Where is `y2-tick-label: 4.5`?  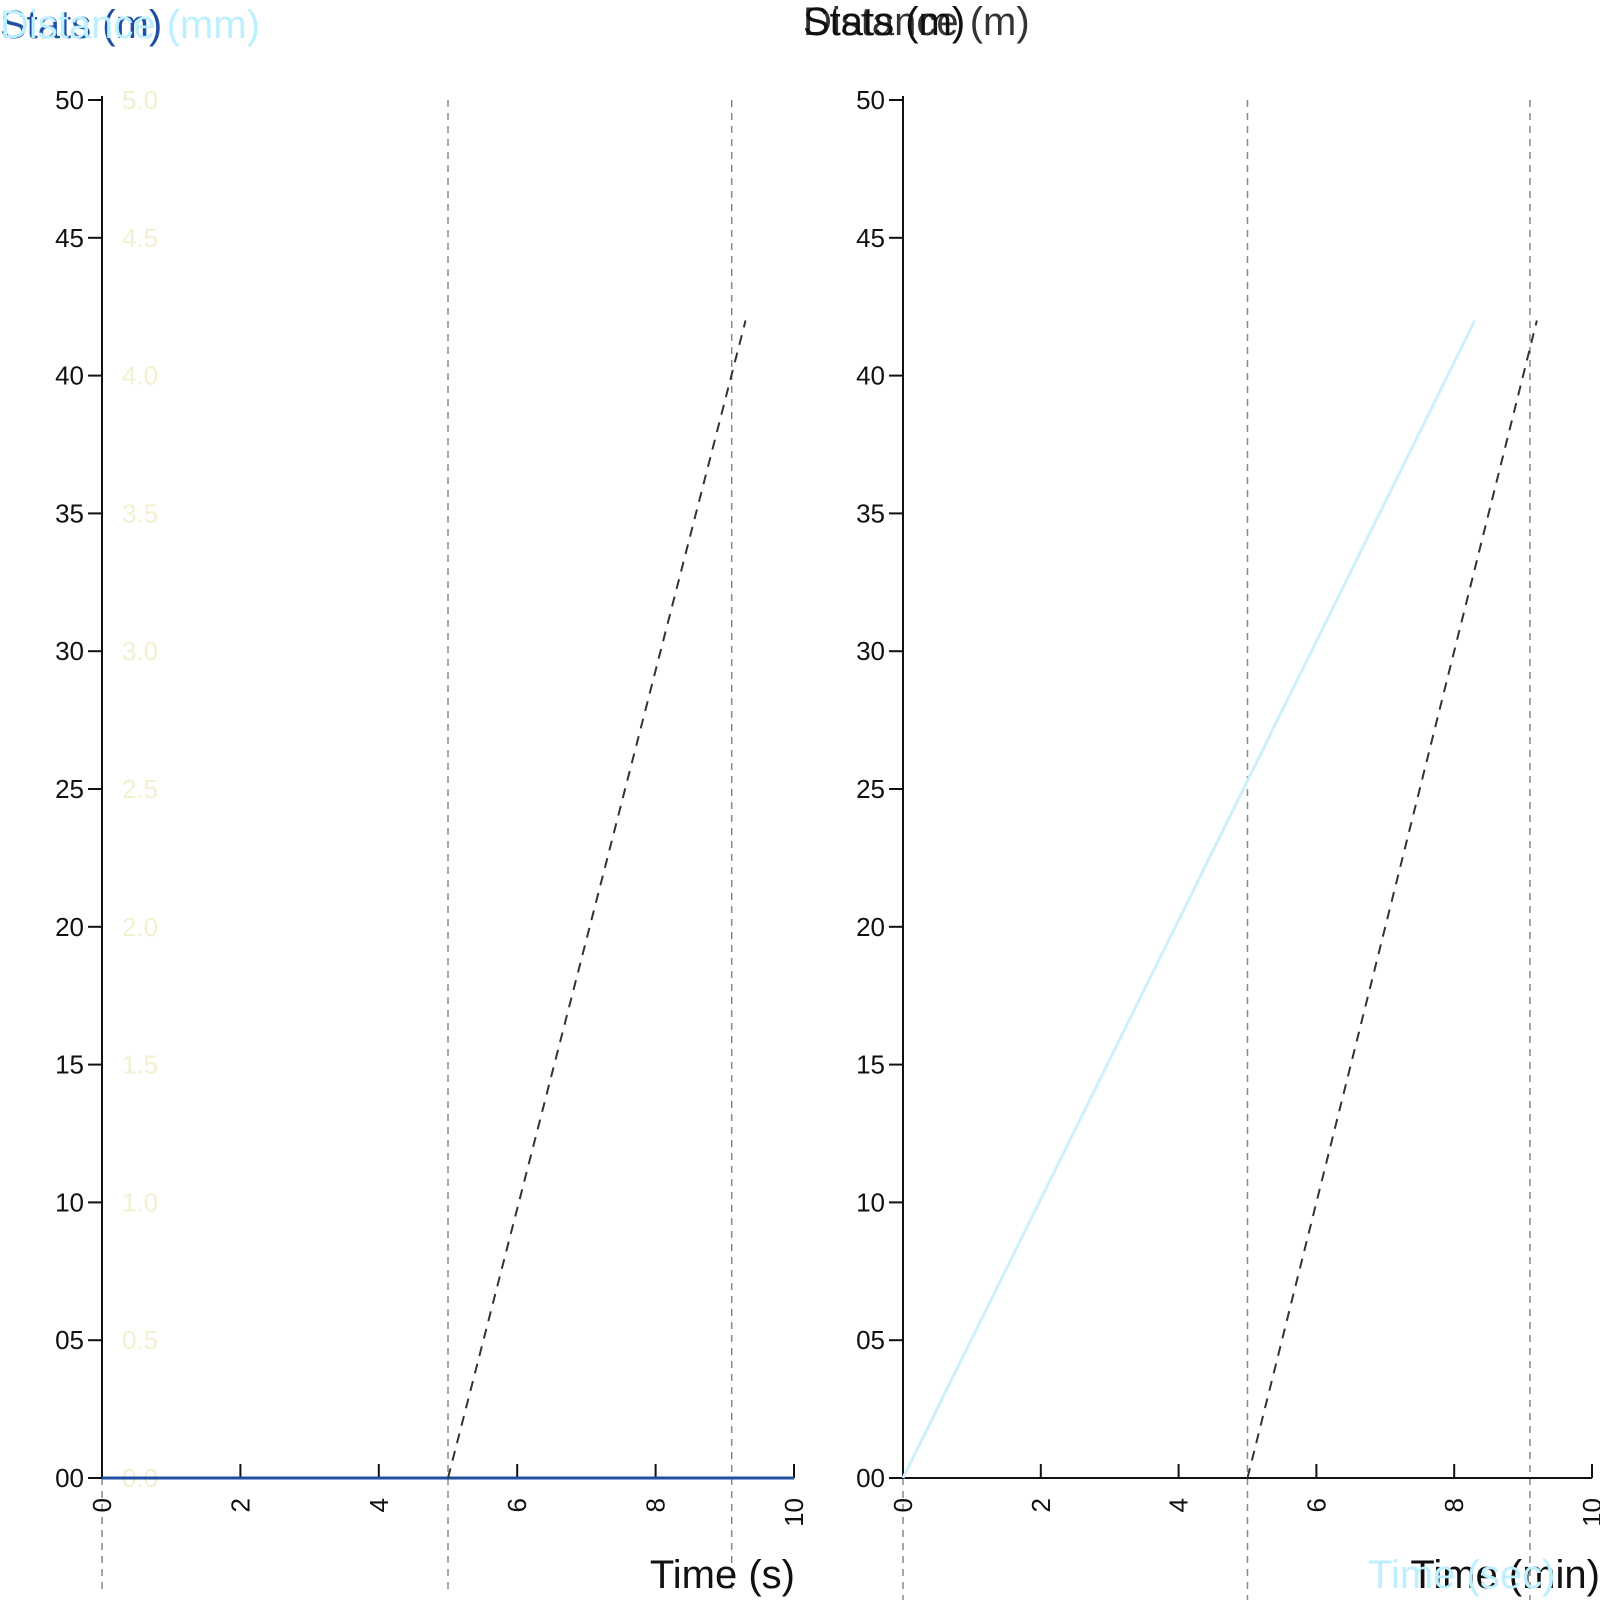
y2-tick-label: 4.5 is located at coordinates (140, 238).